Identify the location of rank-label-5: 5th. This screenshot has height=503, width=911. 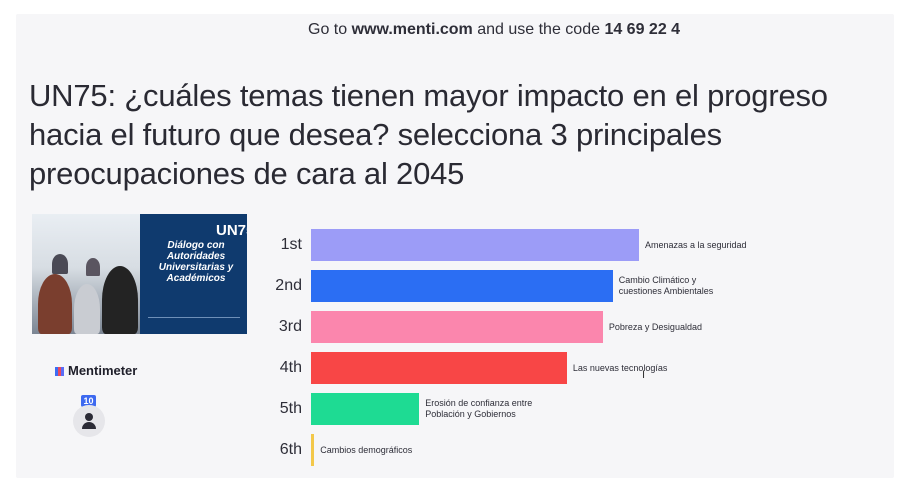
(290, 408).